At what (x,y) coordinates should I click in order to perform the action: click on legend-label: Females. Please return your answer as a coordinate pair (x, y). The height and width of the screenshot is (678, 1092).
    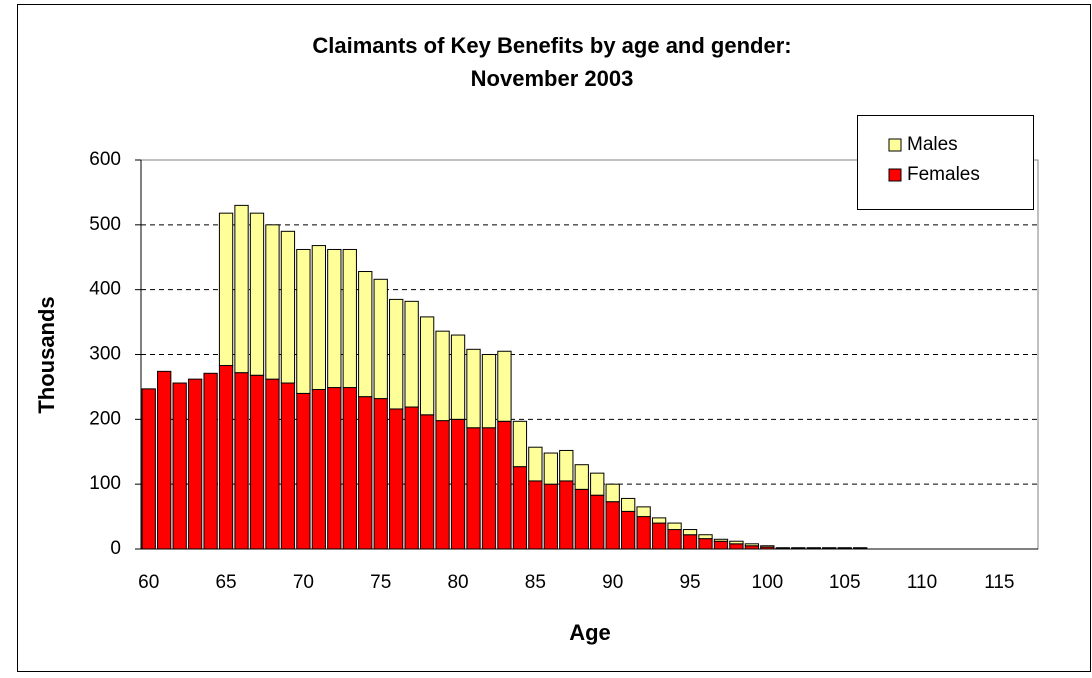
    Looking at the image, I should click on (943, 174).